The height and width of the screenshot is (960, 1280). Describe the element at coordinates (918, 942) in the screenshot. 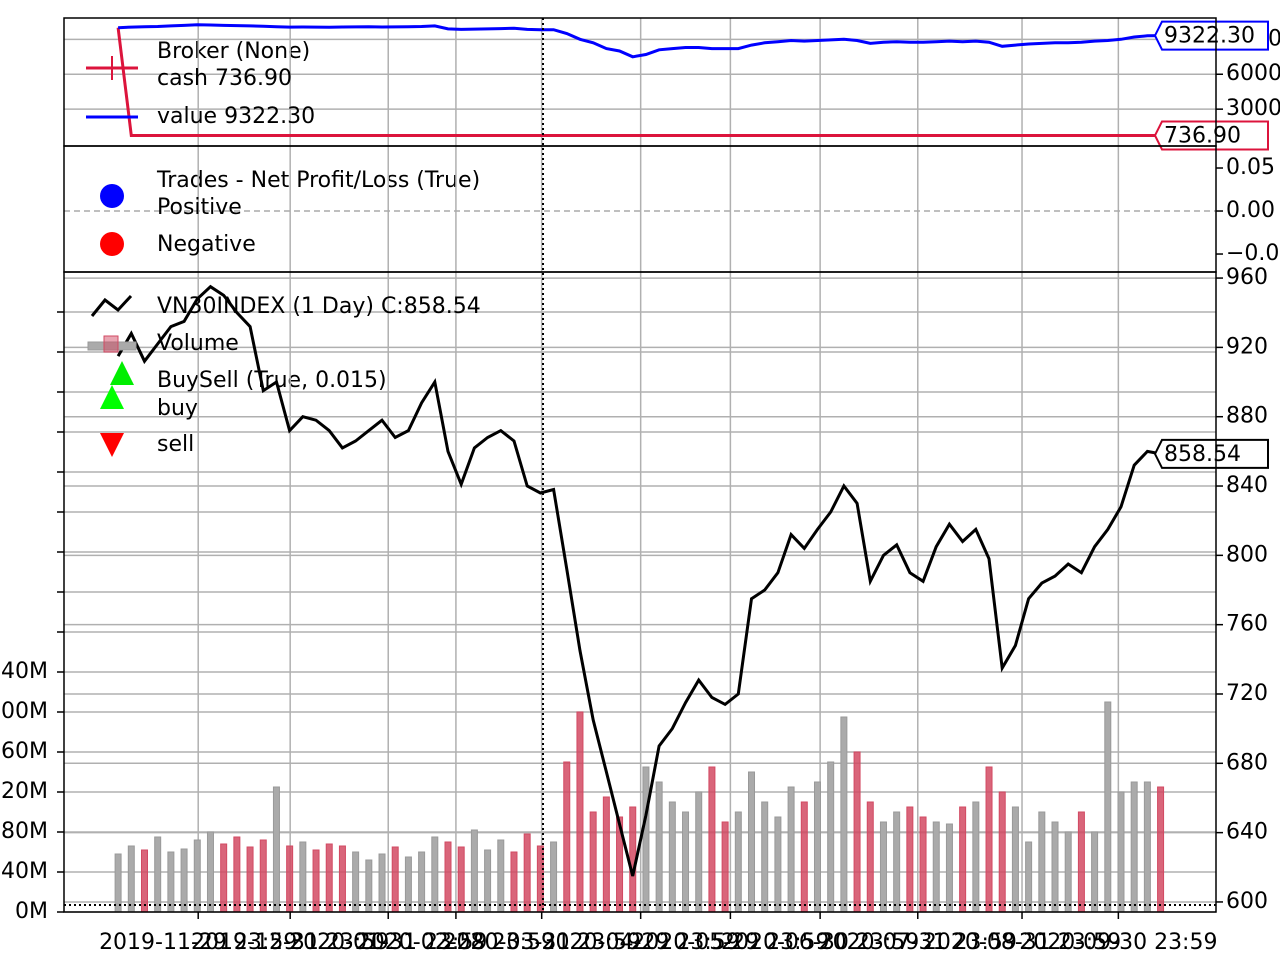

I see `x-tick-label: 2020-07-31 23:59` at that location.